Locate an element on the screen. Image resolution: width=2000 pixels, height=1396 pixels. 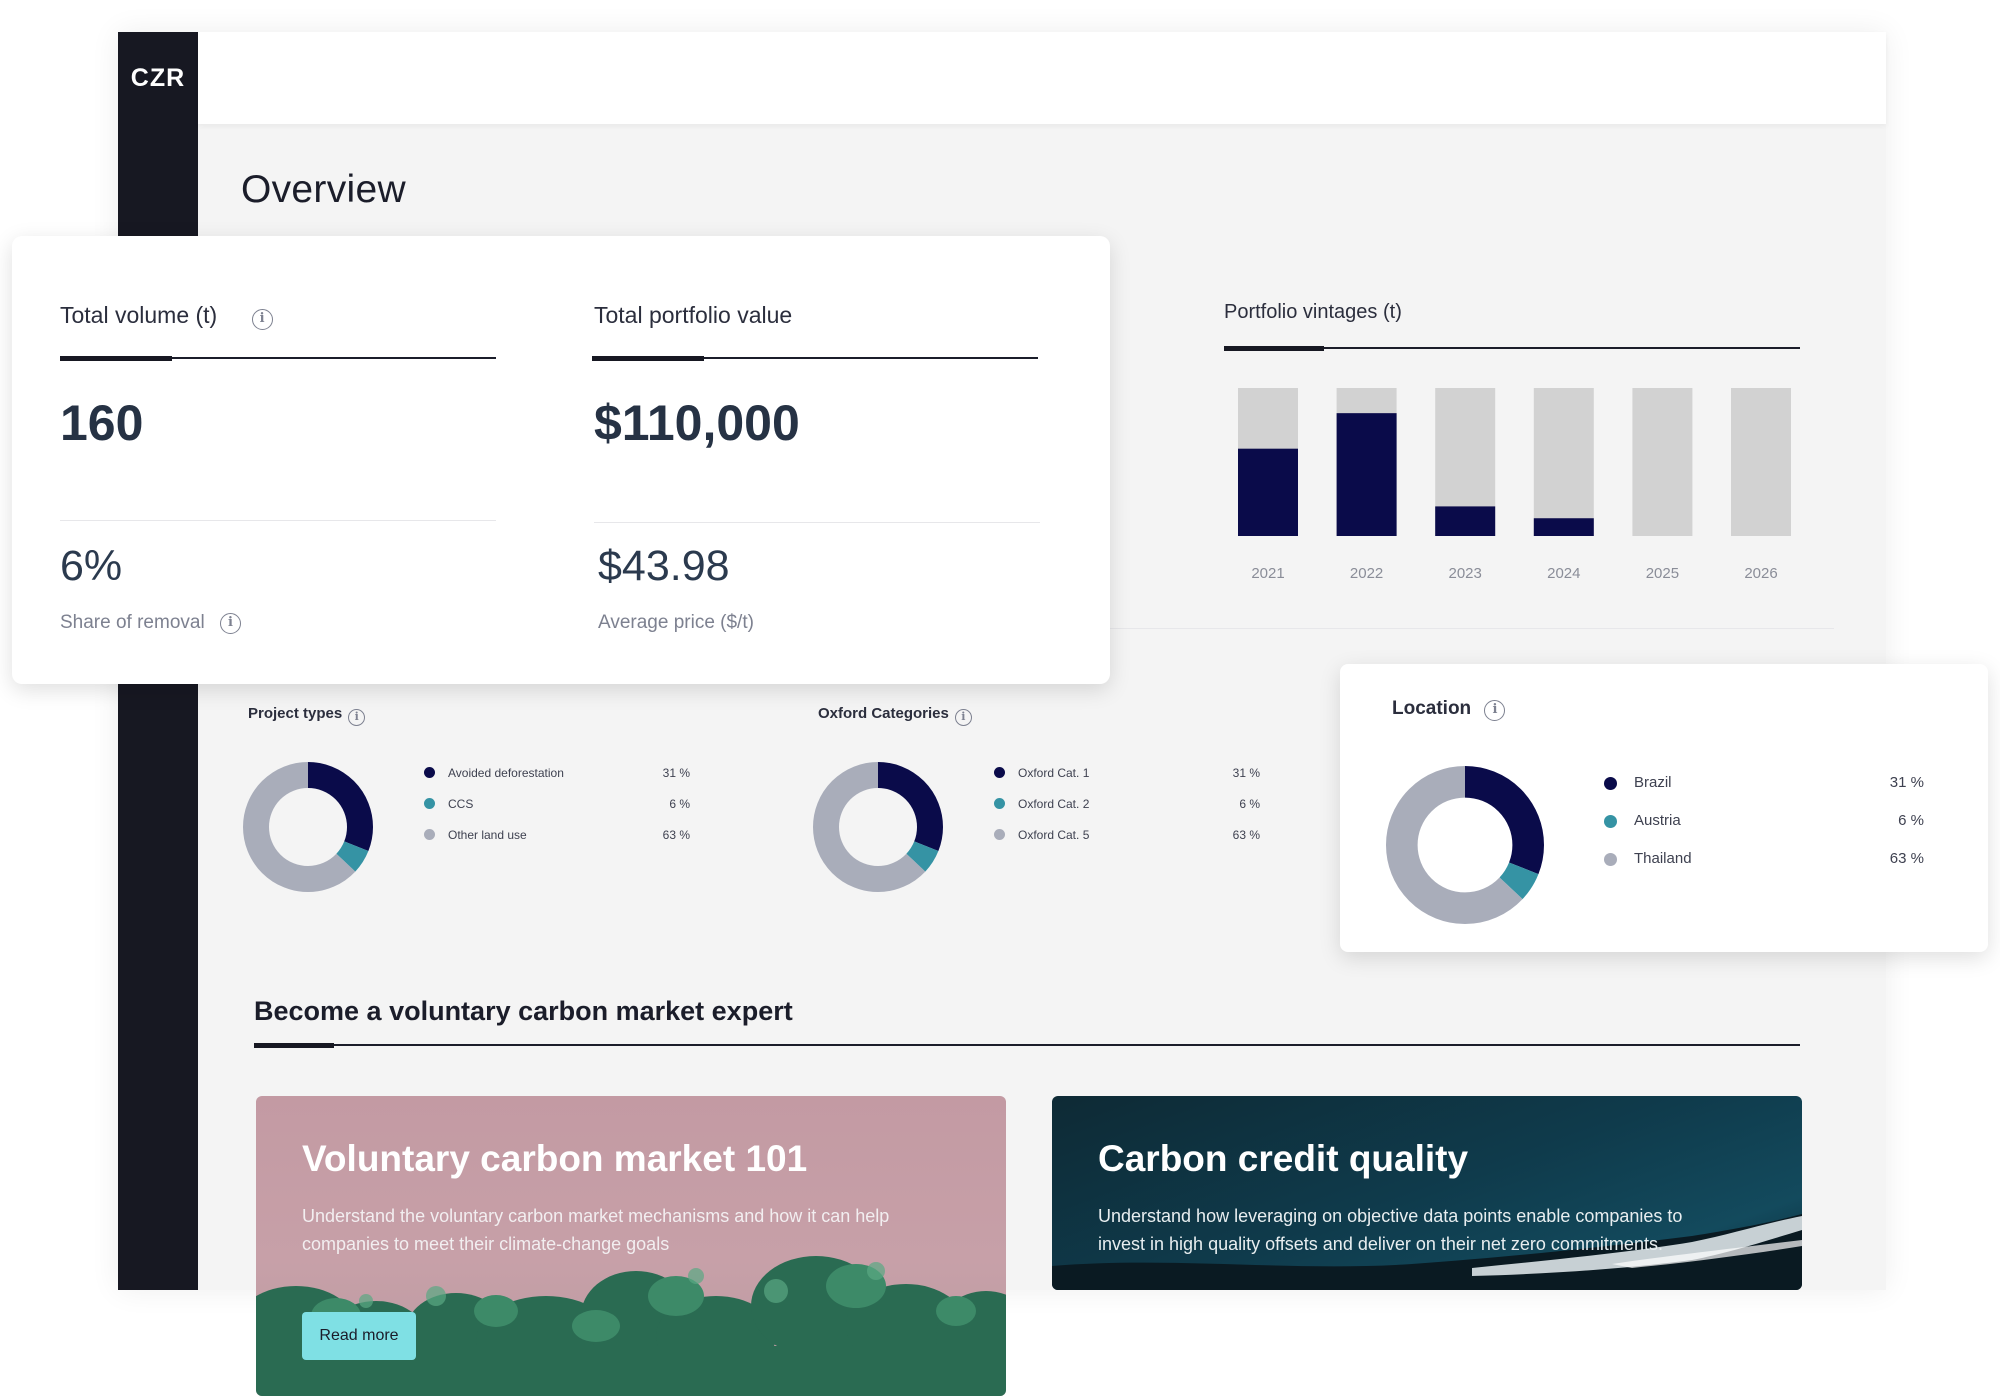
vintages-divider is located at coordinates (1472, 628).